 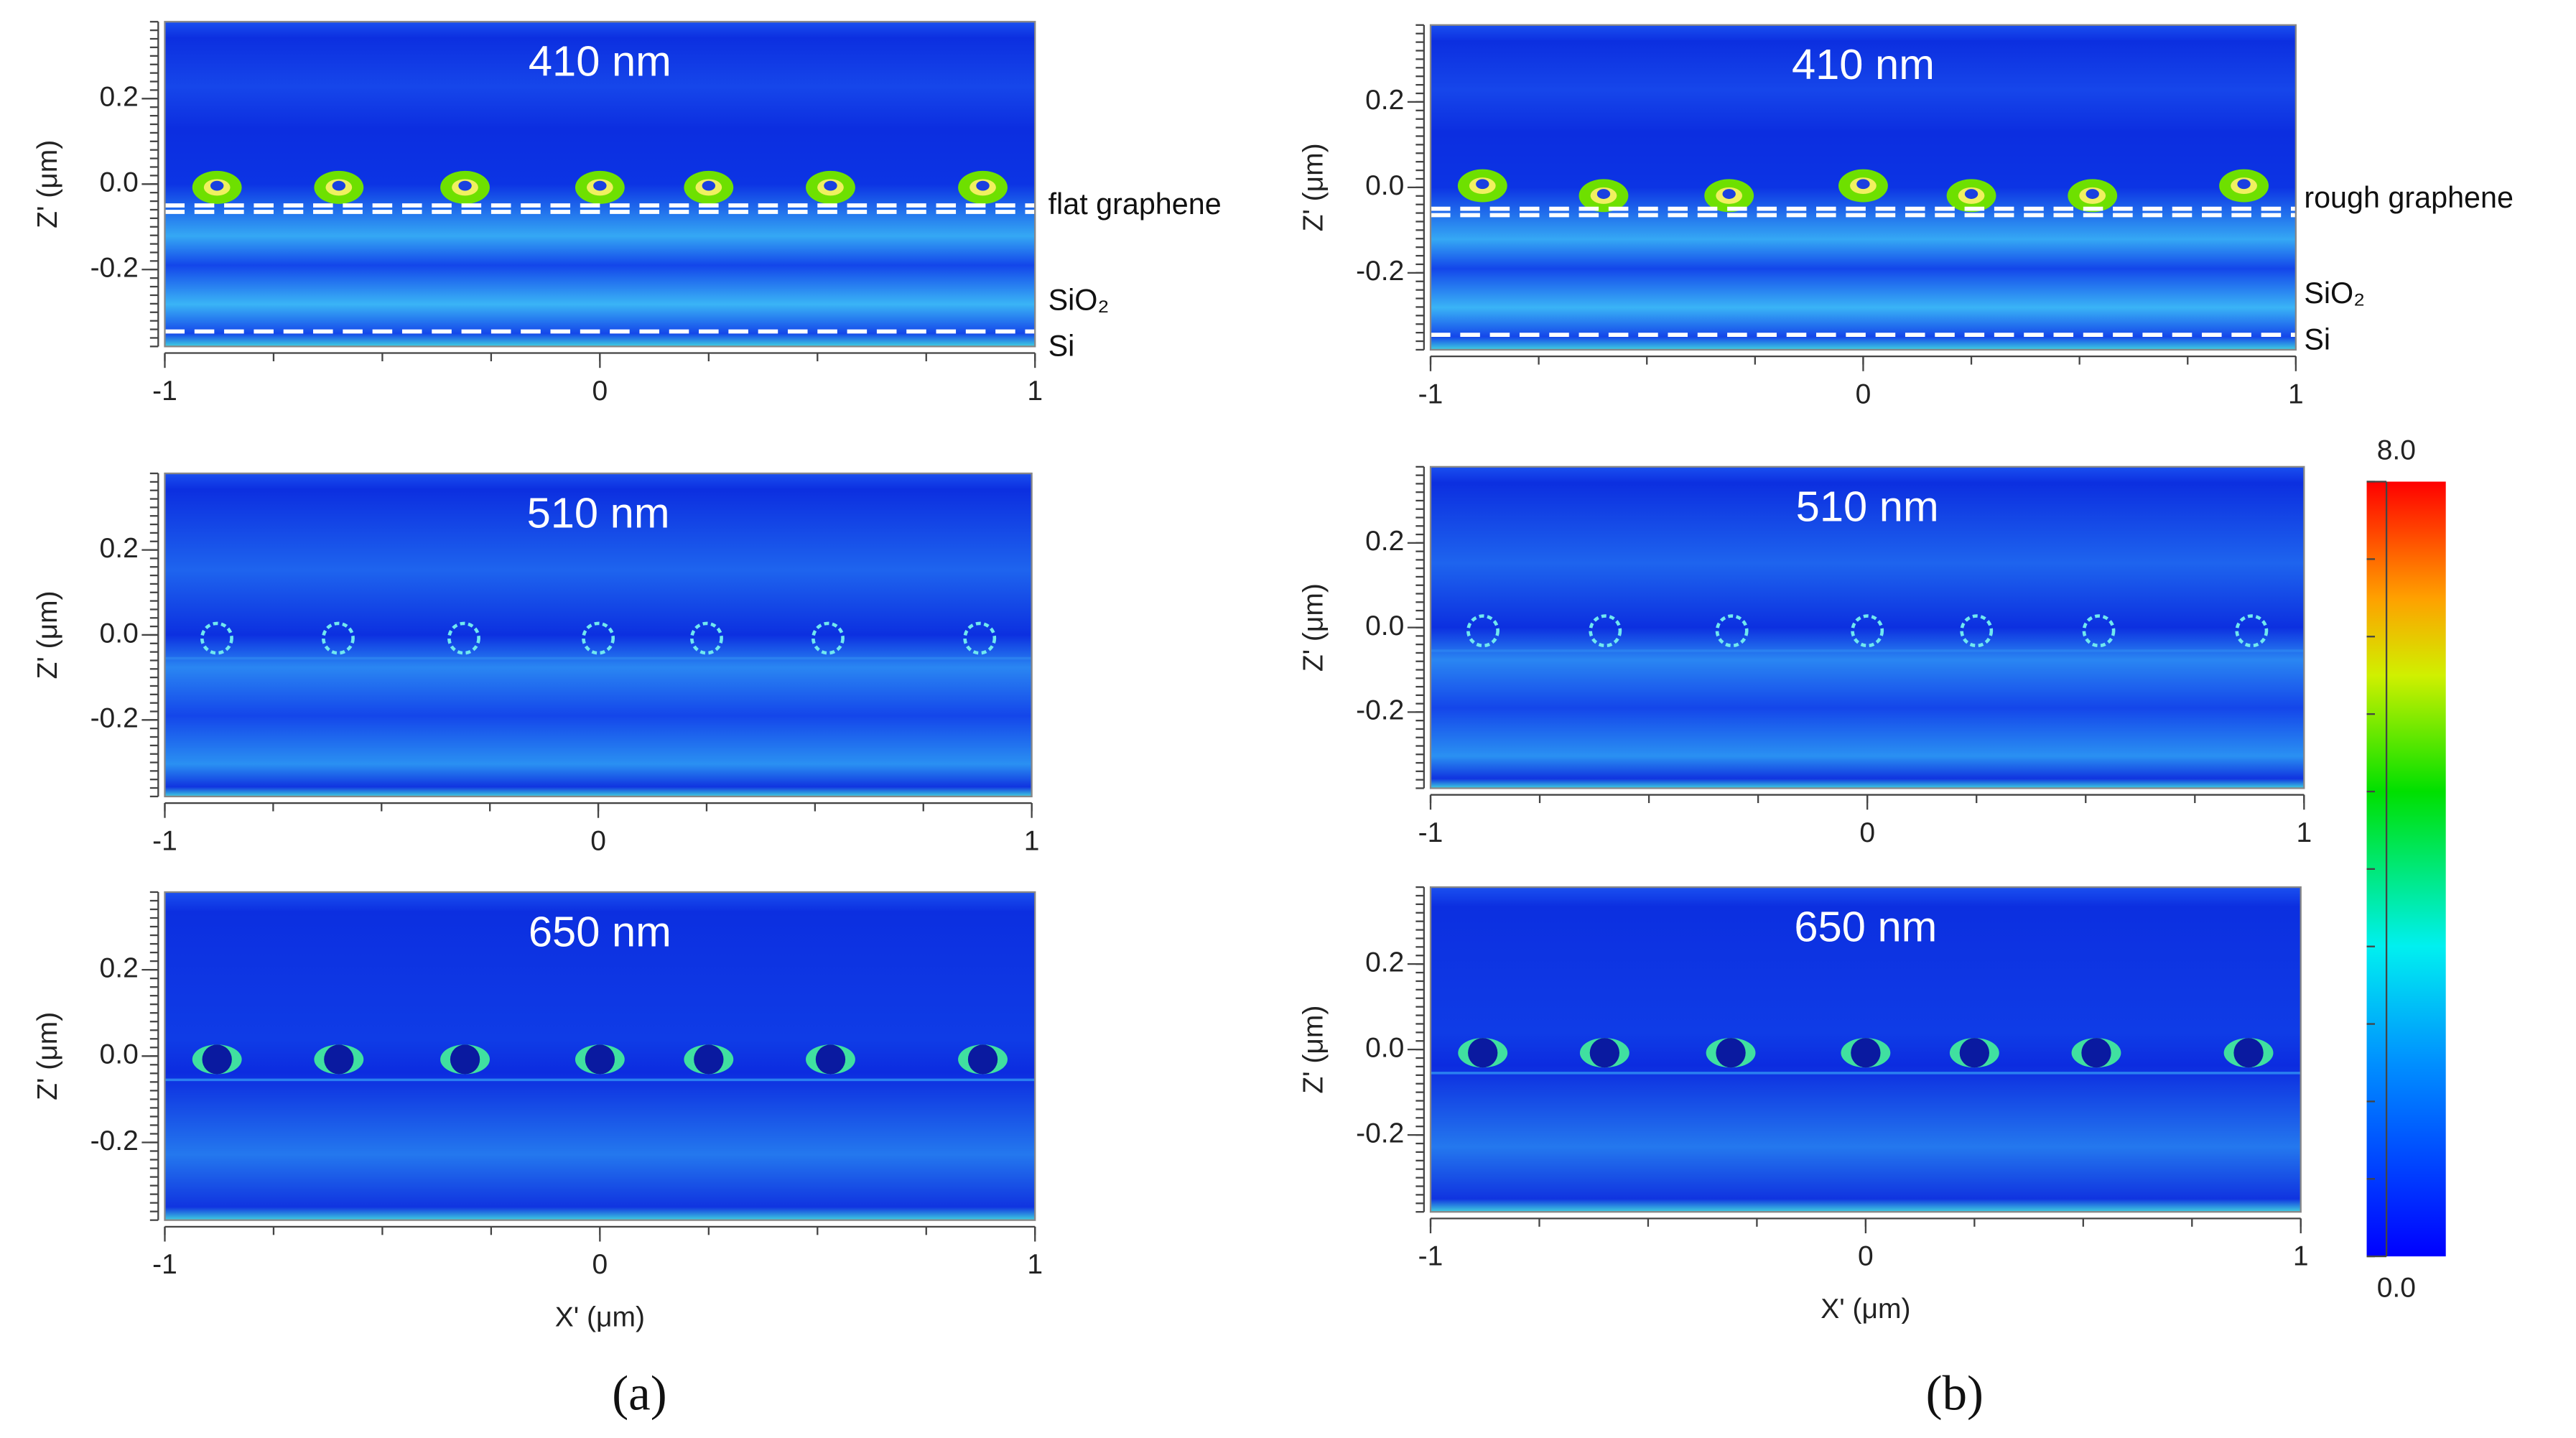 What do you see at coordinates (2396, 450) in the screenshot?
I see `colorbar-tick-label: 8.0` at bounding box center [2396, 450].